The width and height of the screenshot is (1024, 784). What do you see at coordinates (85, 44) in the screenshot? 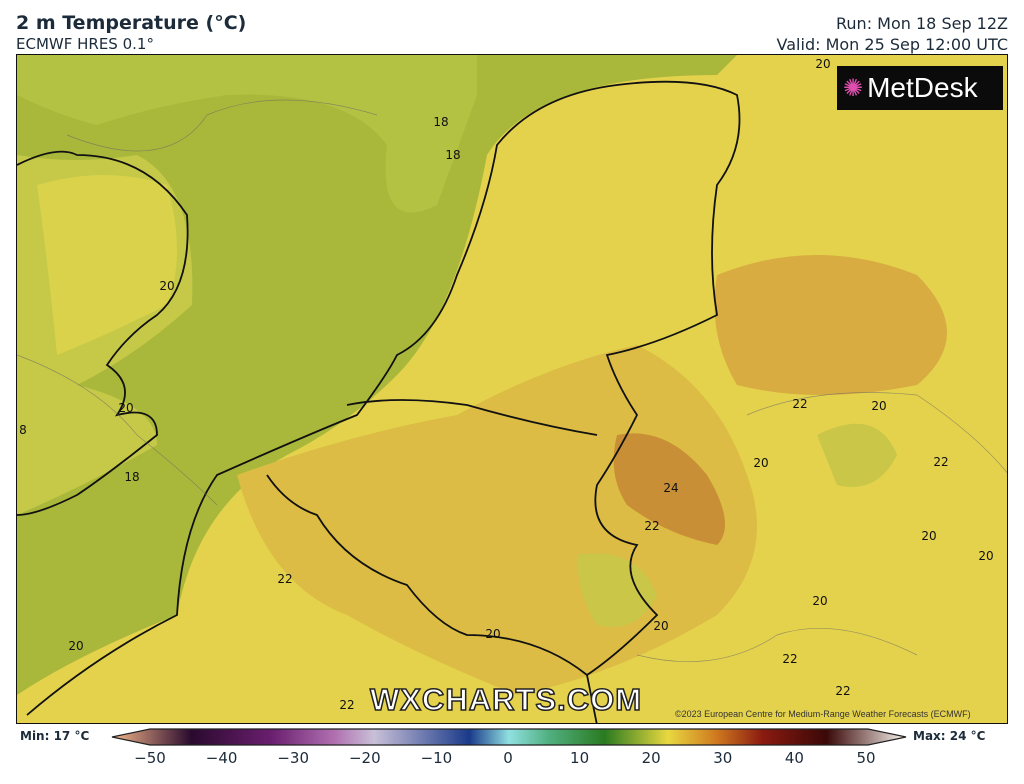
I see `model-name: ECMWF HRES 0.1°` at bounding box center [85, 44].